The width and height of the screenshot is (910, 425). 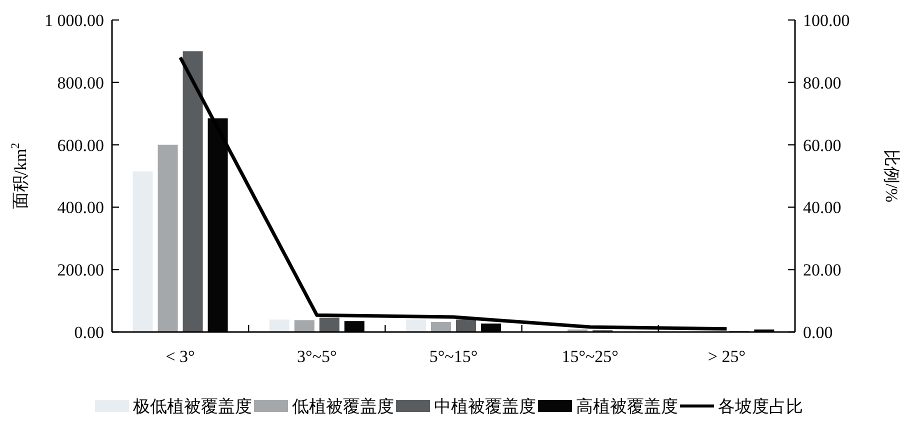 I want to click on y2-tick-label: 20.00, so click(x=822, y=270).